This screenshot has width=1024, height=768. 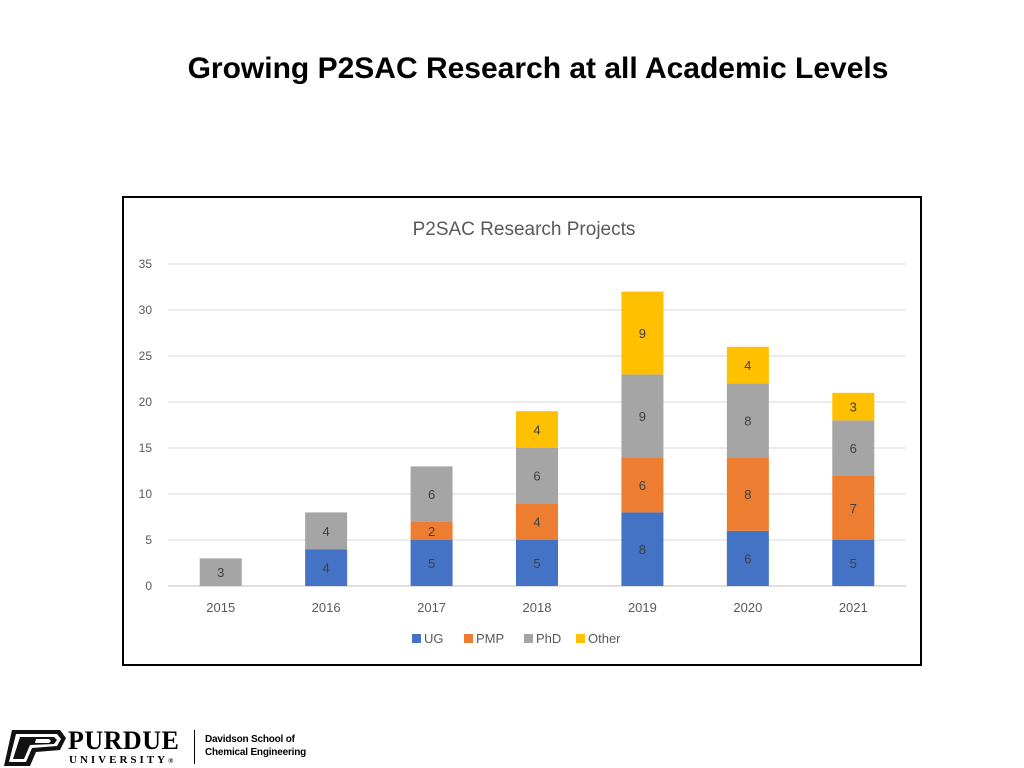 What do you see at coordinates (490, 638) in the screenshot?
I see `legend-label-pmp: PMP` at bounding box center [490, 638].